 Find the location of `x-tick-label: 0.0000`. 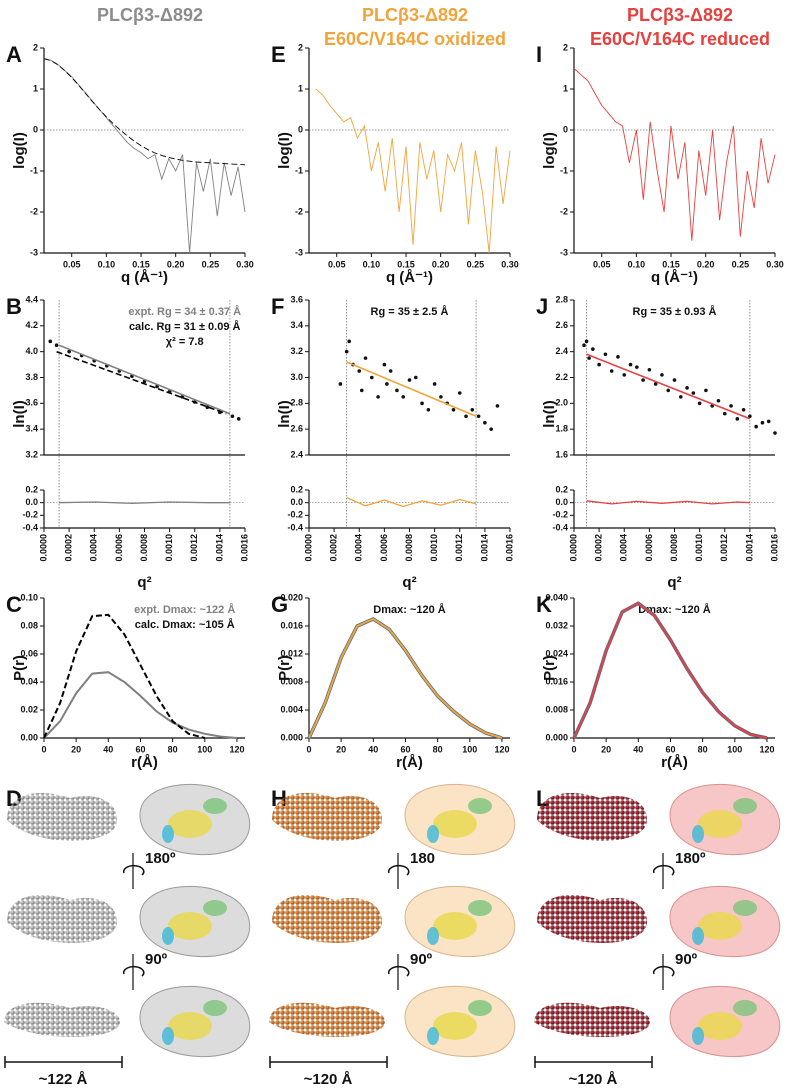

x-tick-label: 0.0000 is located at coordinates (43, 548).